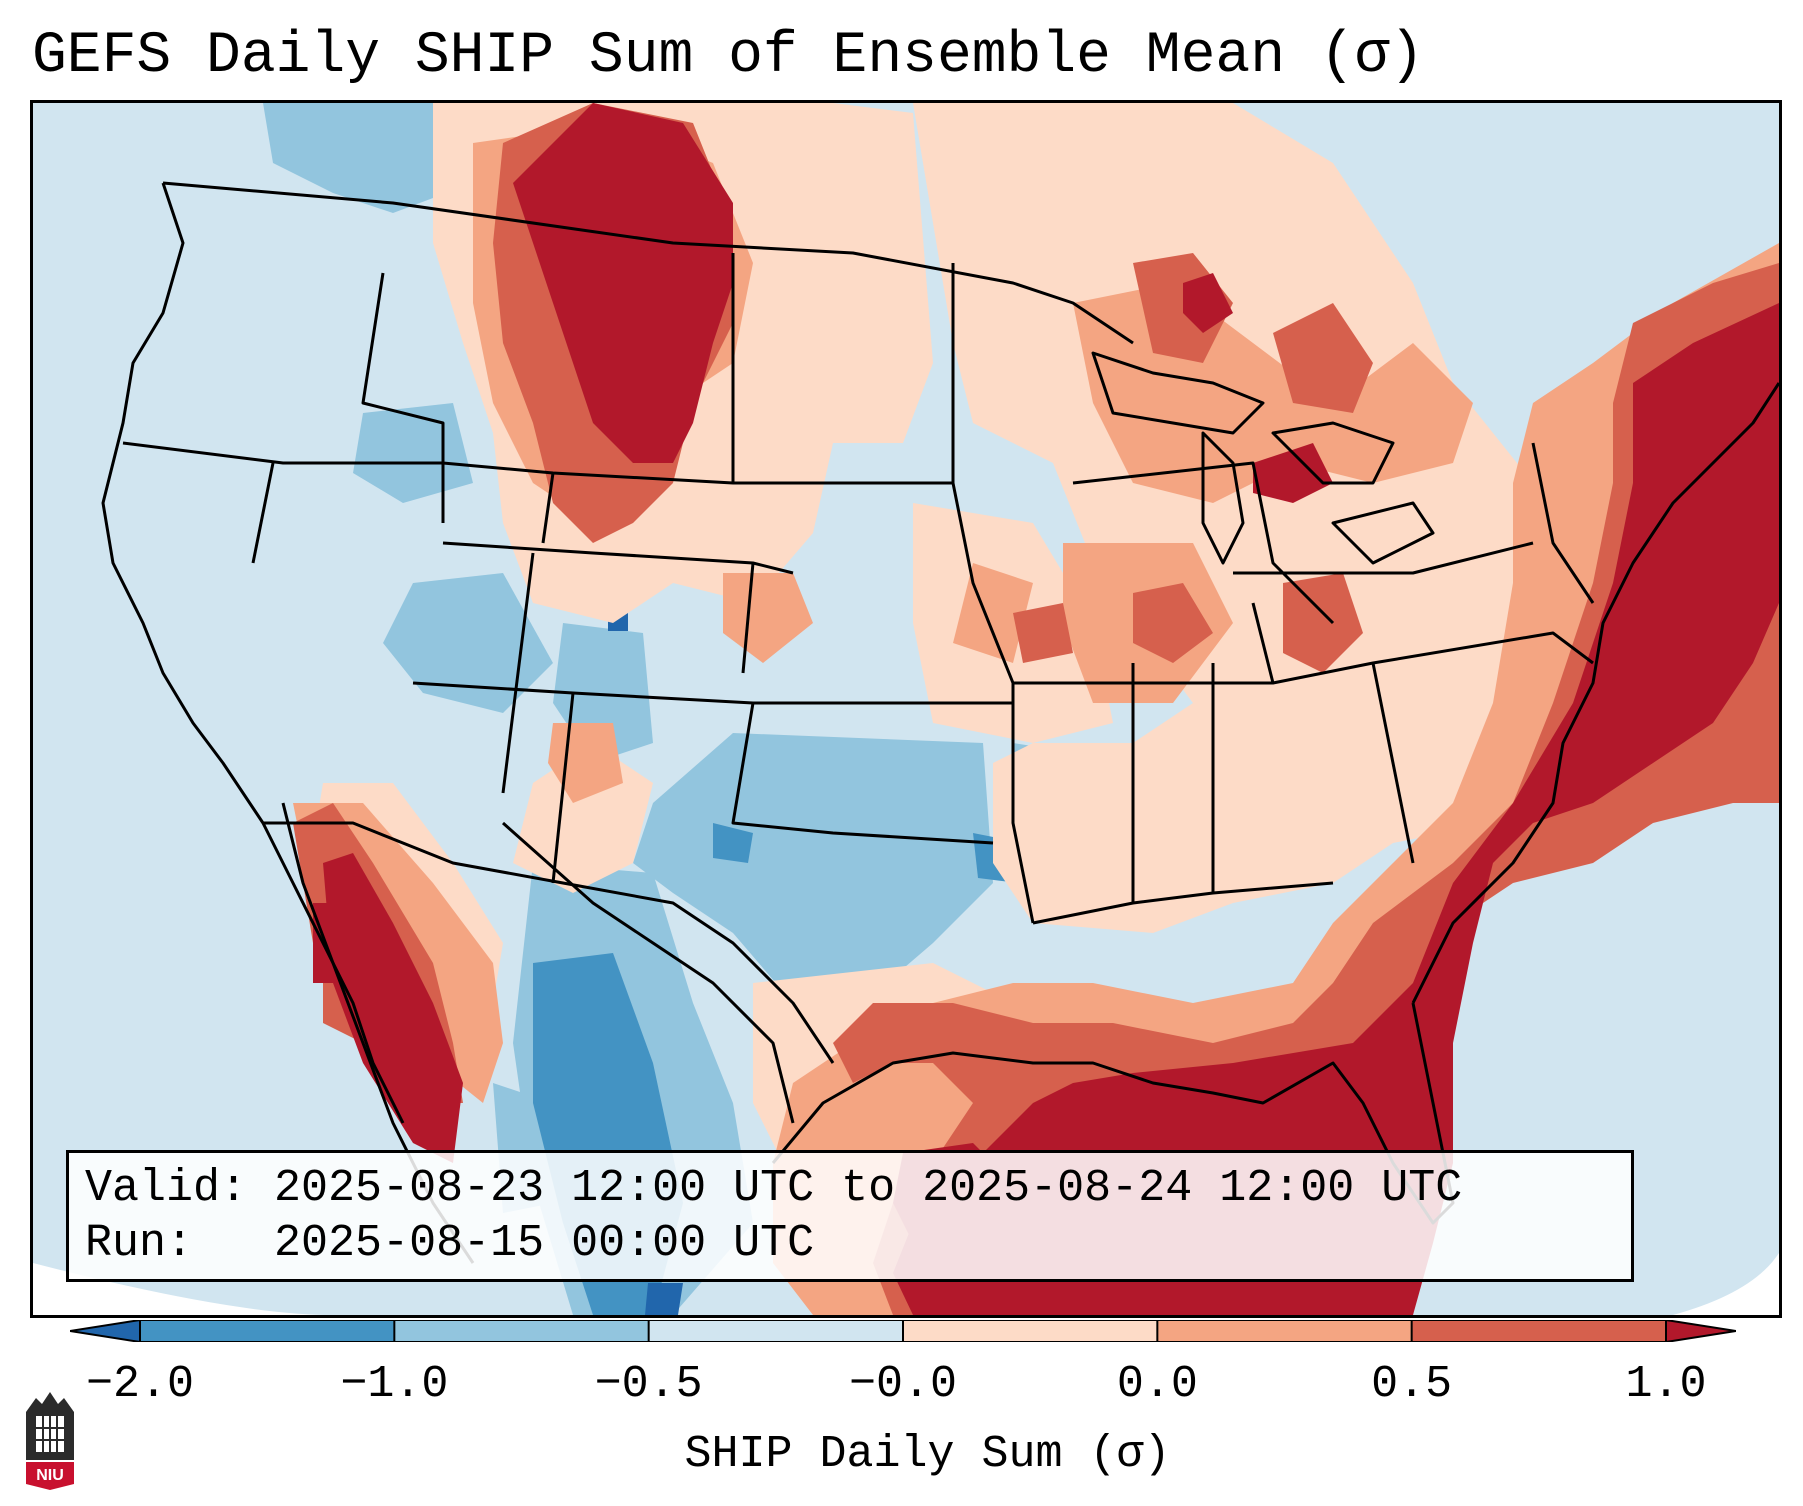 This screenshot has height=1506, width=1803. What do you see at coordinates (139, 1243) in the screenshot?
I see `run-label: Run:` at bounding box center [139, 1243].